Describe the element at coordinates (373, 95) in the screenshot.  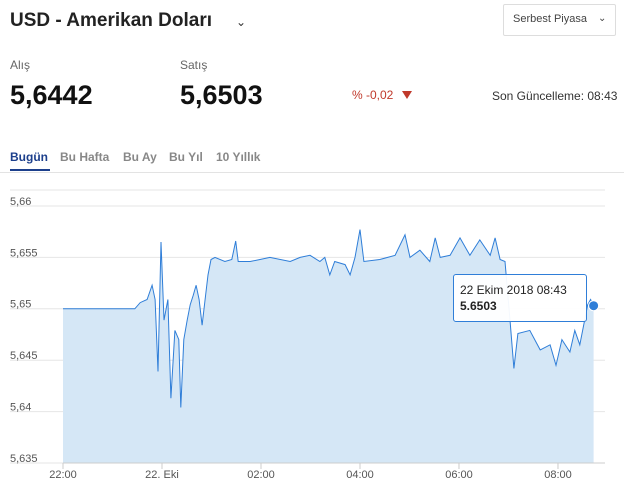
I see `change: % -0,02` at that location.